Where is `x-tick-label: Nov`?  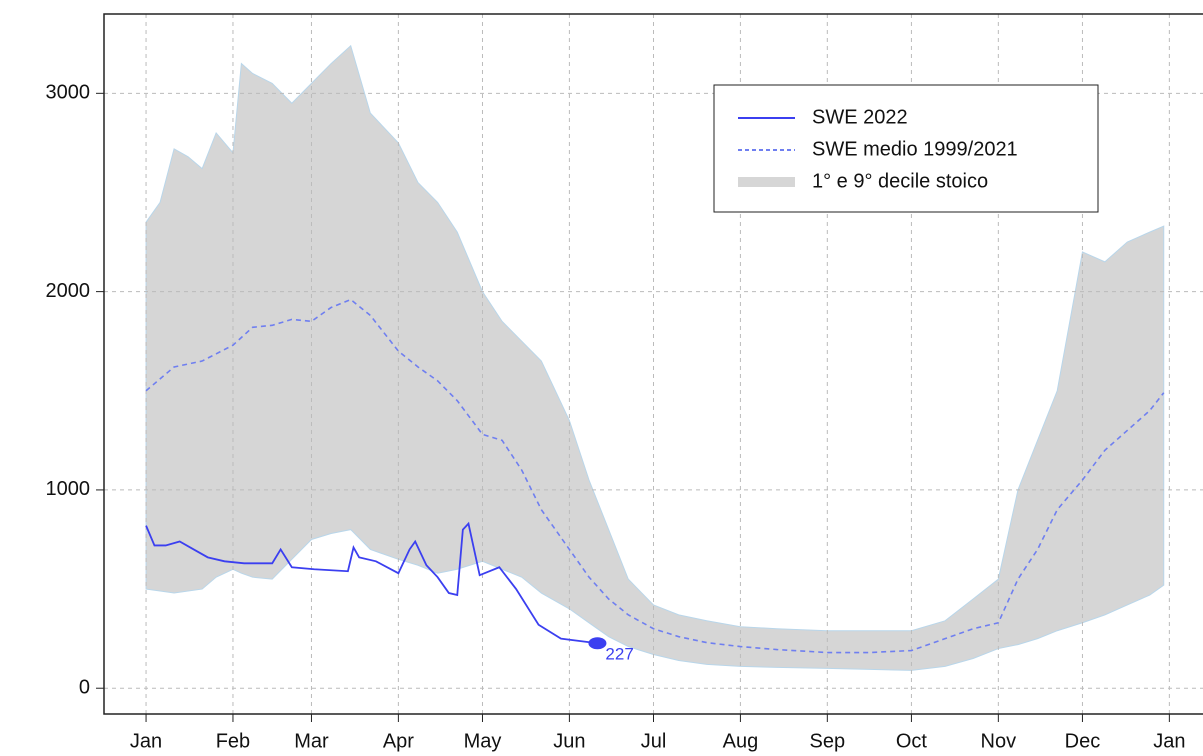
x-tick-label: Nov is located at coordinates (999, 741).